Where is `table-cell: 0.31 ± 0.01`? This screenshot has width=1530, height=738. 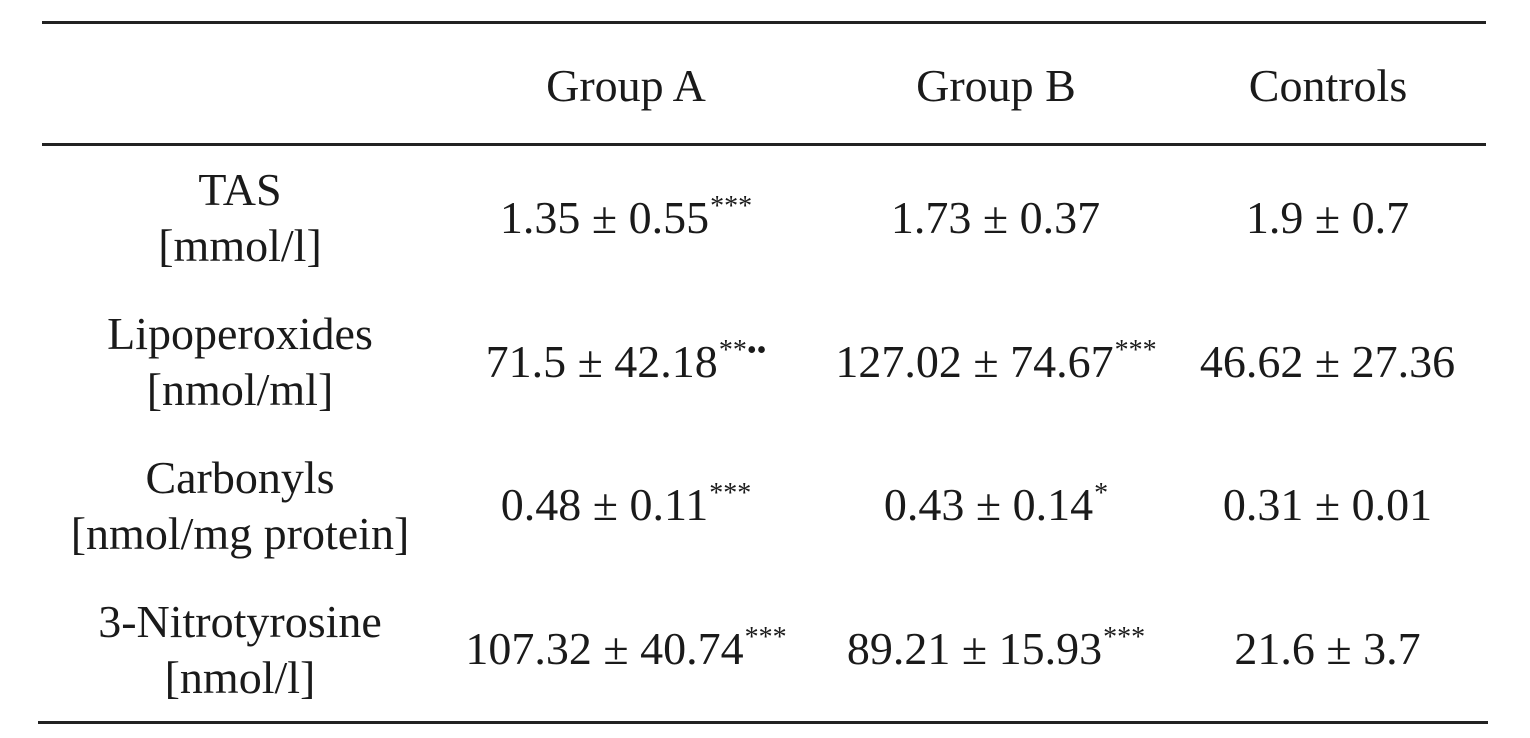 table-cell: 0.31 ± 0.01 is located at coordinates (1328, 508).